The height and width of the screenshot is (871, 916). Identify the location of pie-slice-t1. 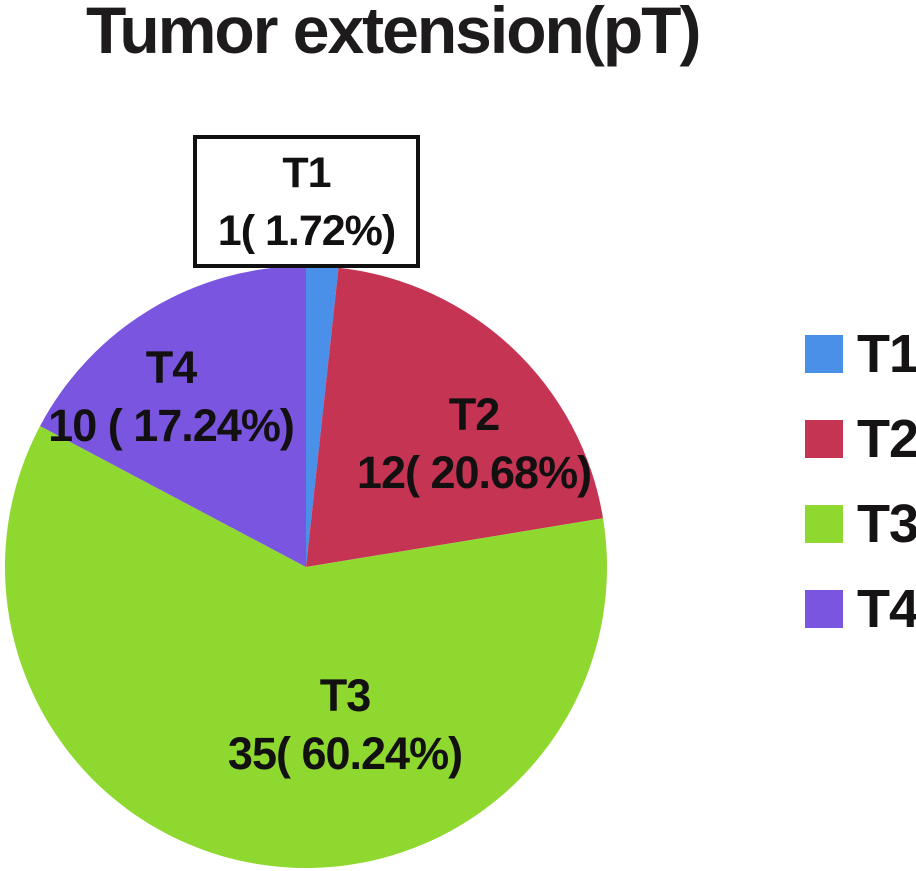
(322, 416).